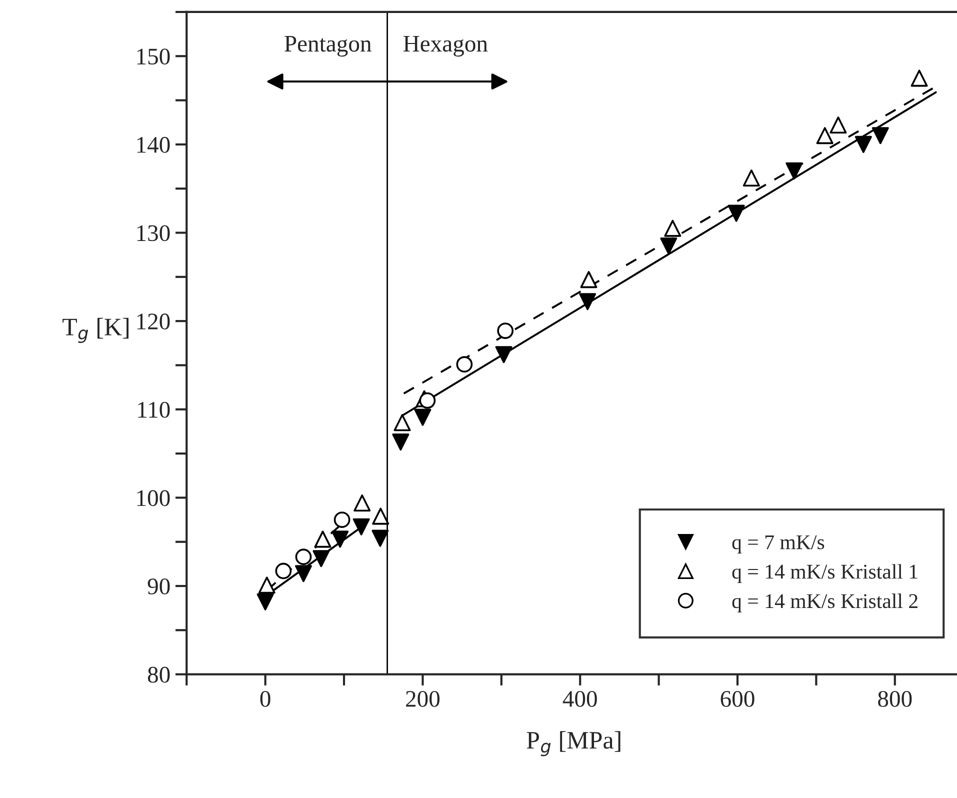  Describe the element at coordinates (153, 322) in the screenshot. I see `y-tick-label: 120` at that location.